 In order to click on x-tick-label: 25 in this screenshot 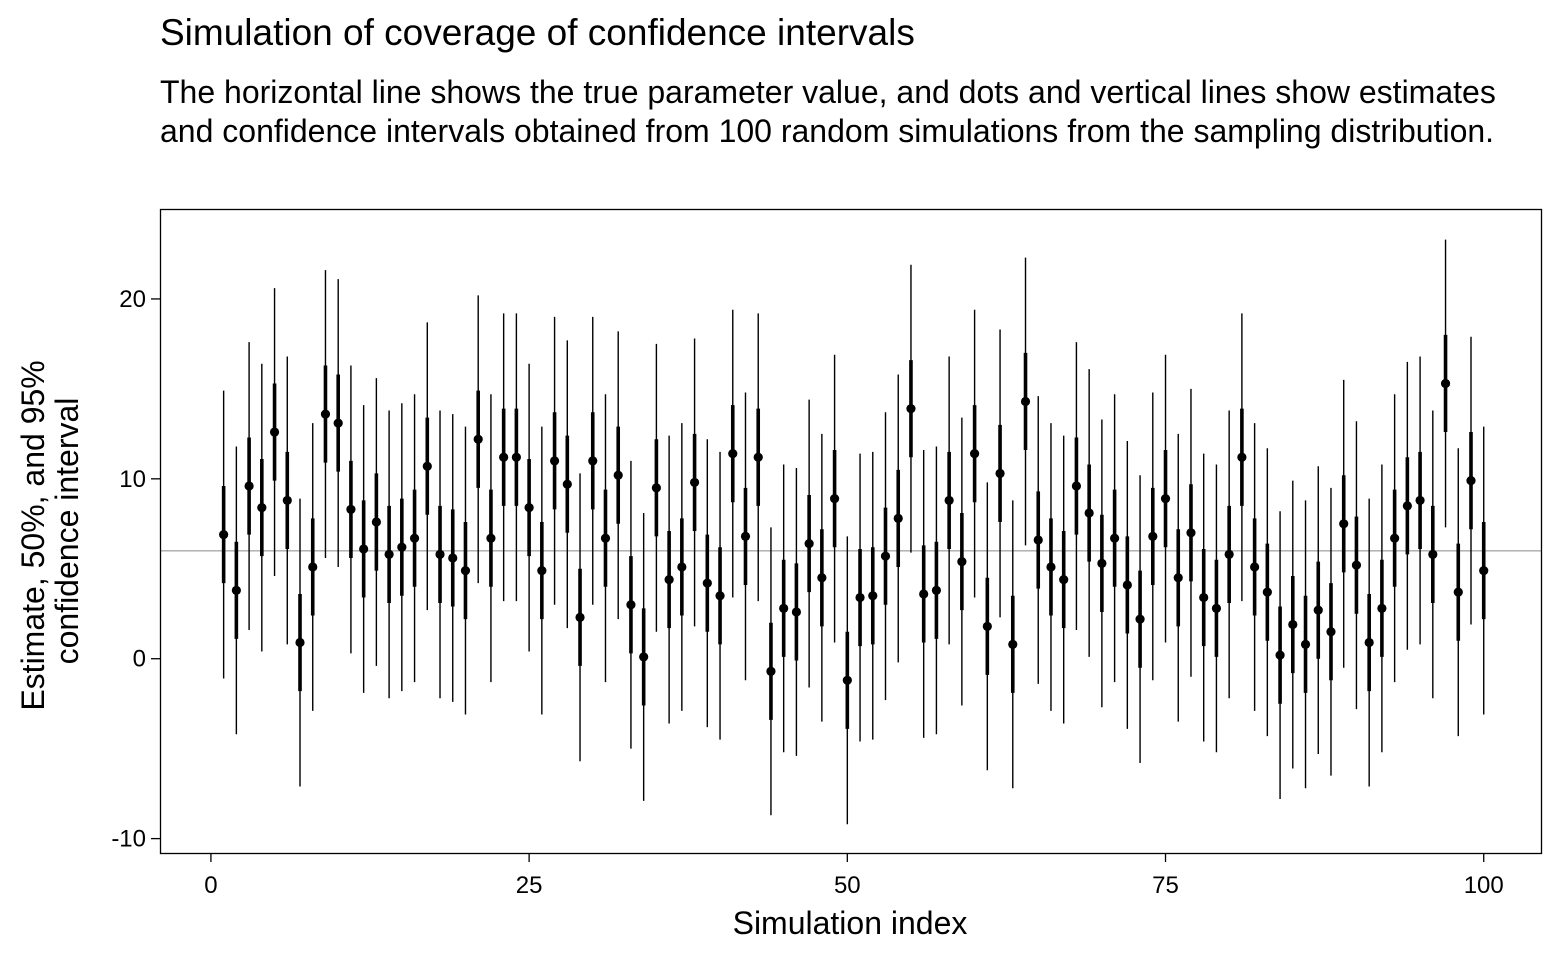, I will do `click(529, 885)`.